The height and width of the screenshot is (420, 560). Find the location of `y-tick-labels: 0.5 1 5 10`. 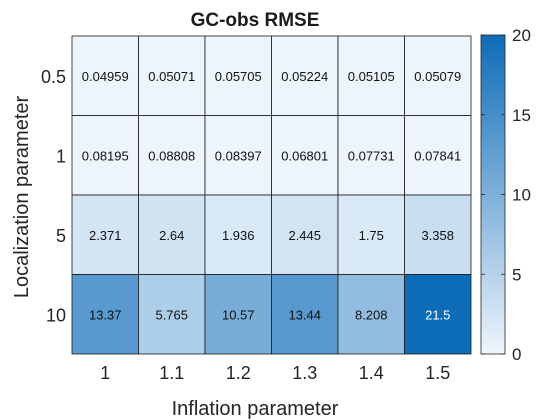

y-tick-labels: 0.5 1 5 10 is located at coordinates (53, 196).